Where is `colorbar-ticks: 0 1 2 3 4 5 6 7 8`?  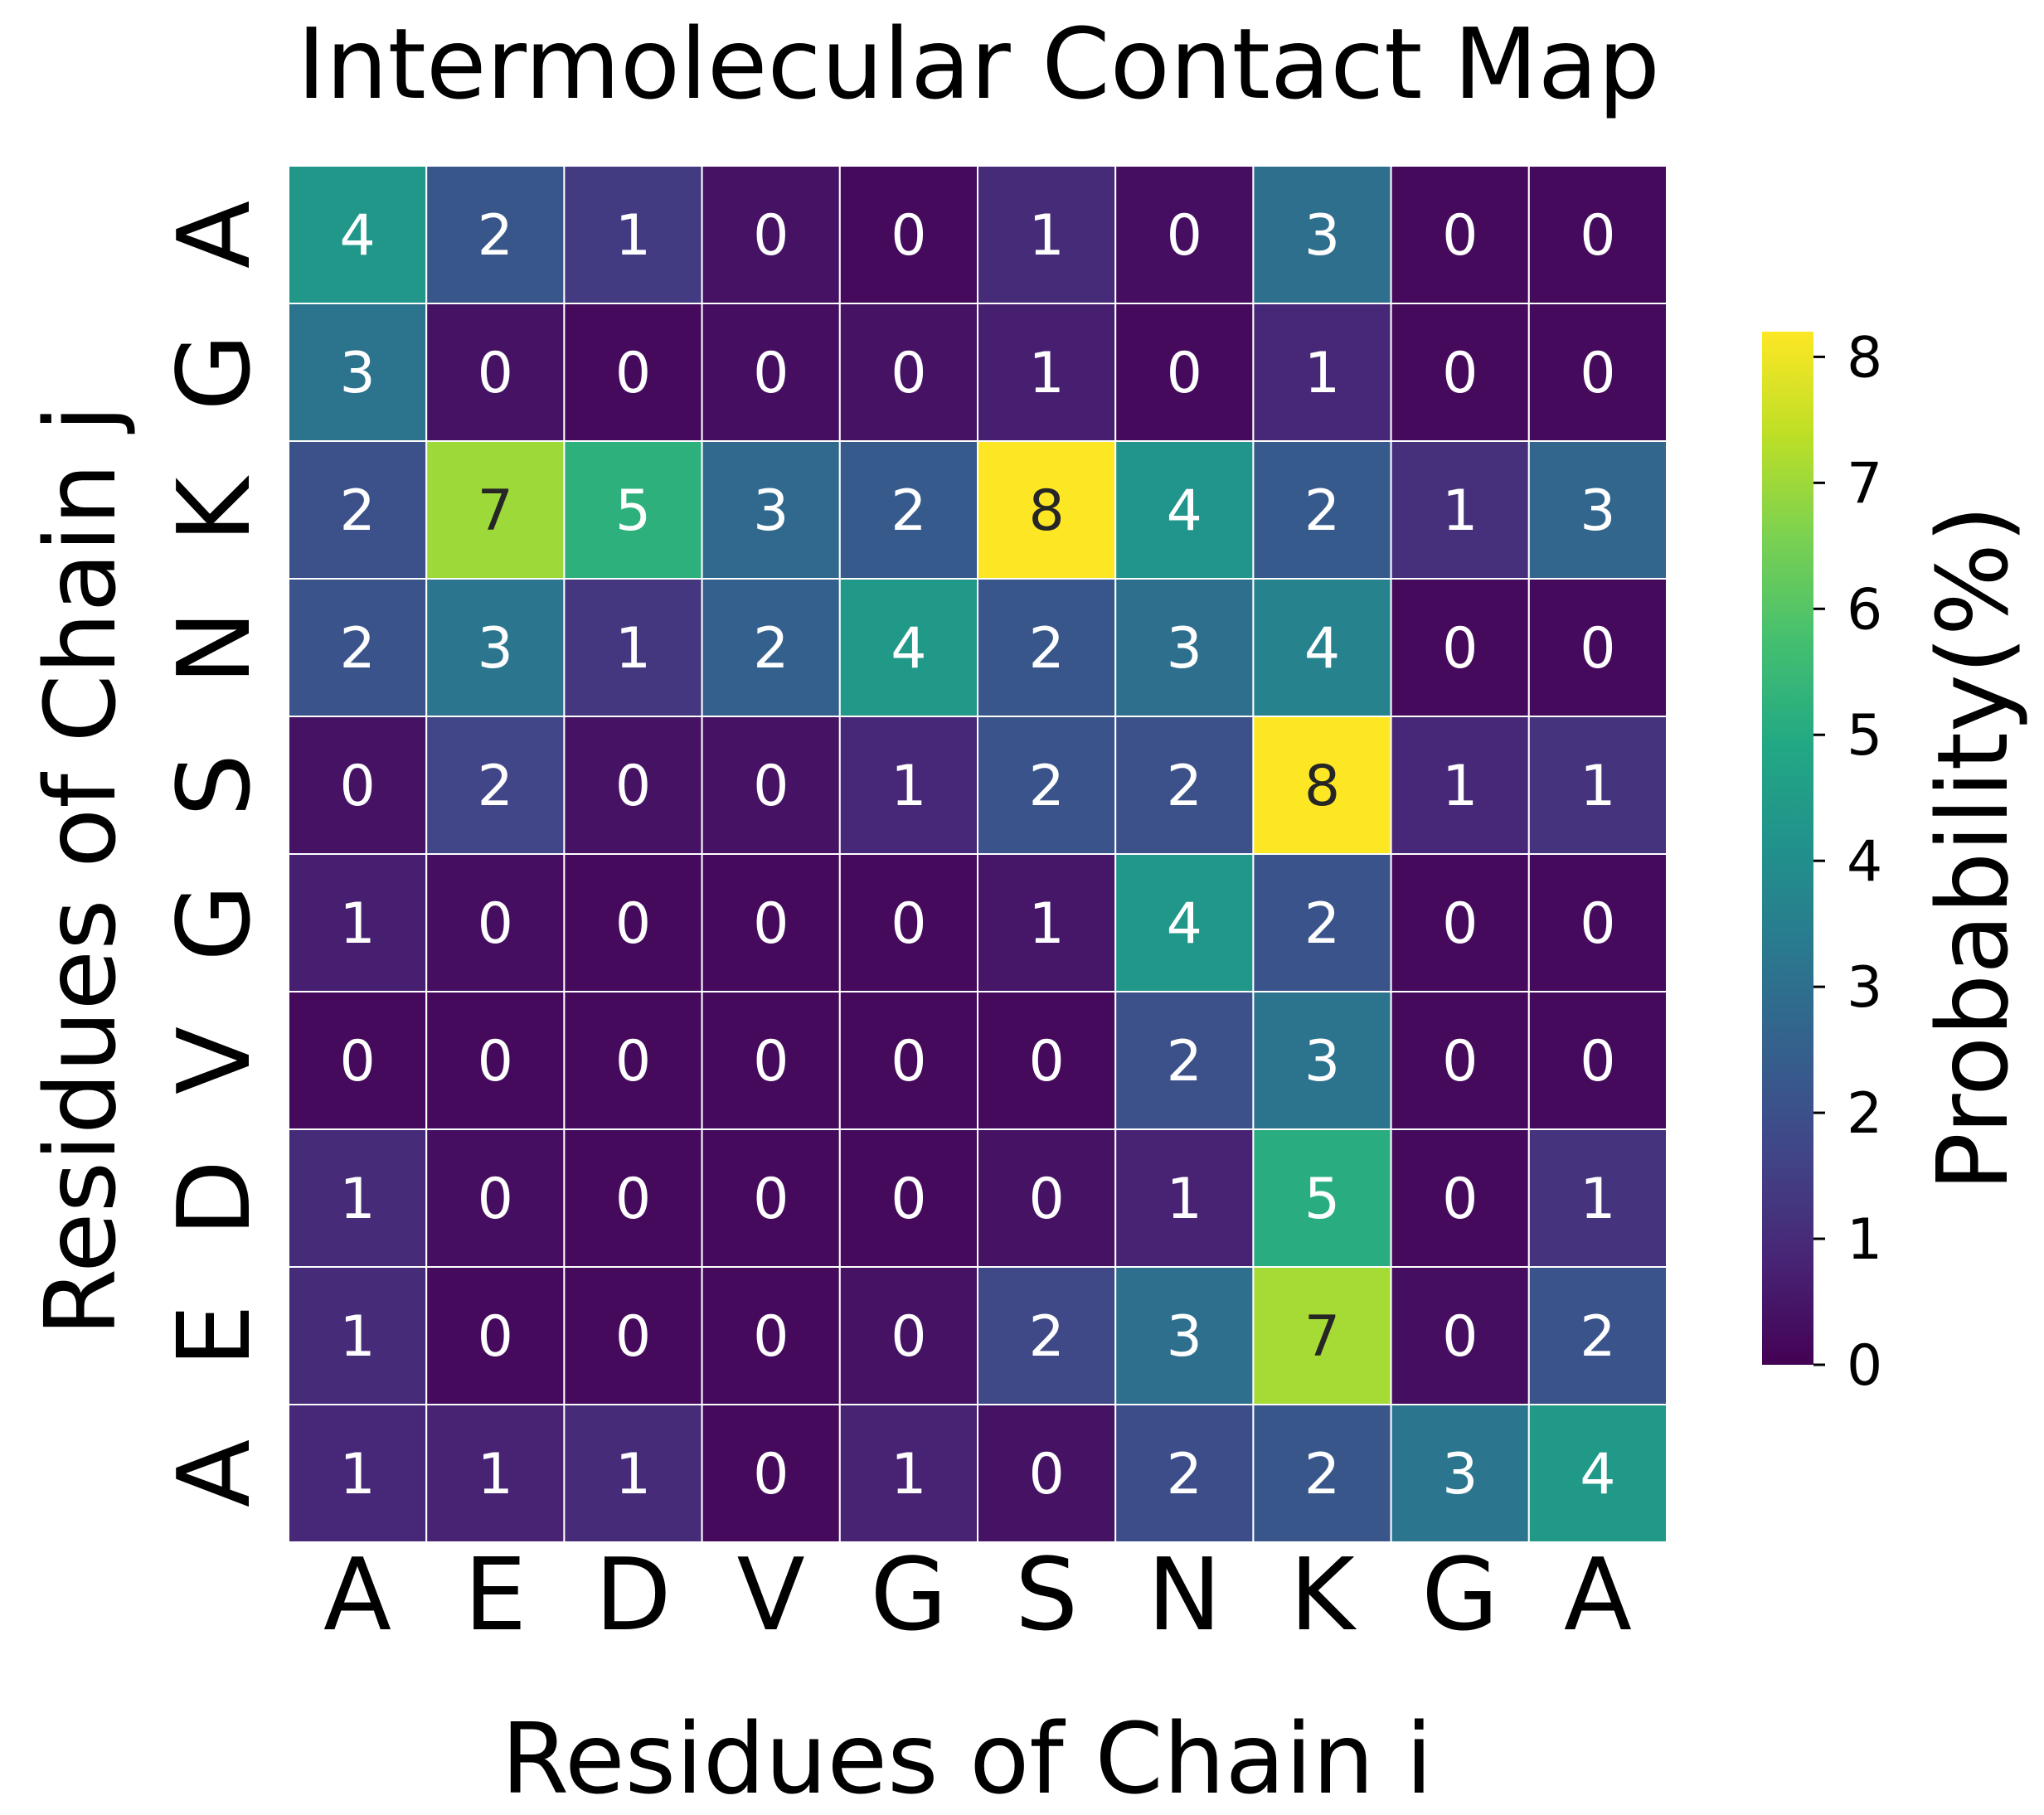 colorbar-ticks: 0 1 2 3 4 5 6 7 8 is located at coordinates (1848, 862).